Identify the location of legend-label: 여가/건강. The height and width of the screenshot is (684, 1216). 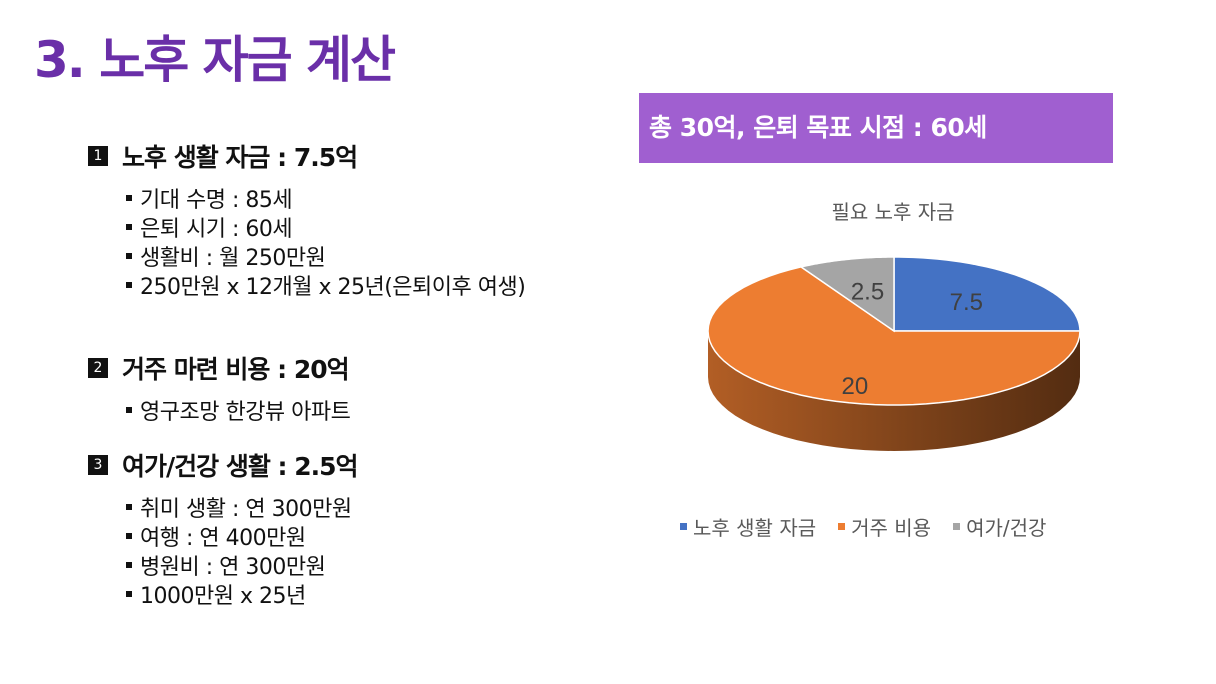
(1006, 528).